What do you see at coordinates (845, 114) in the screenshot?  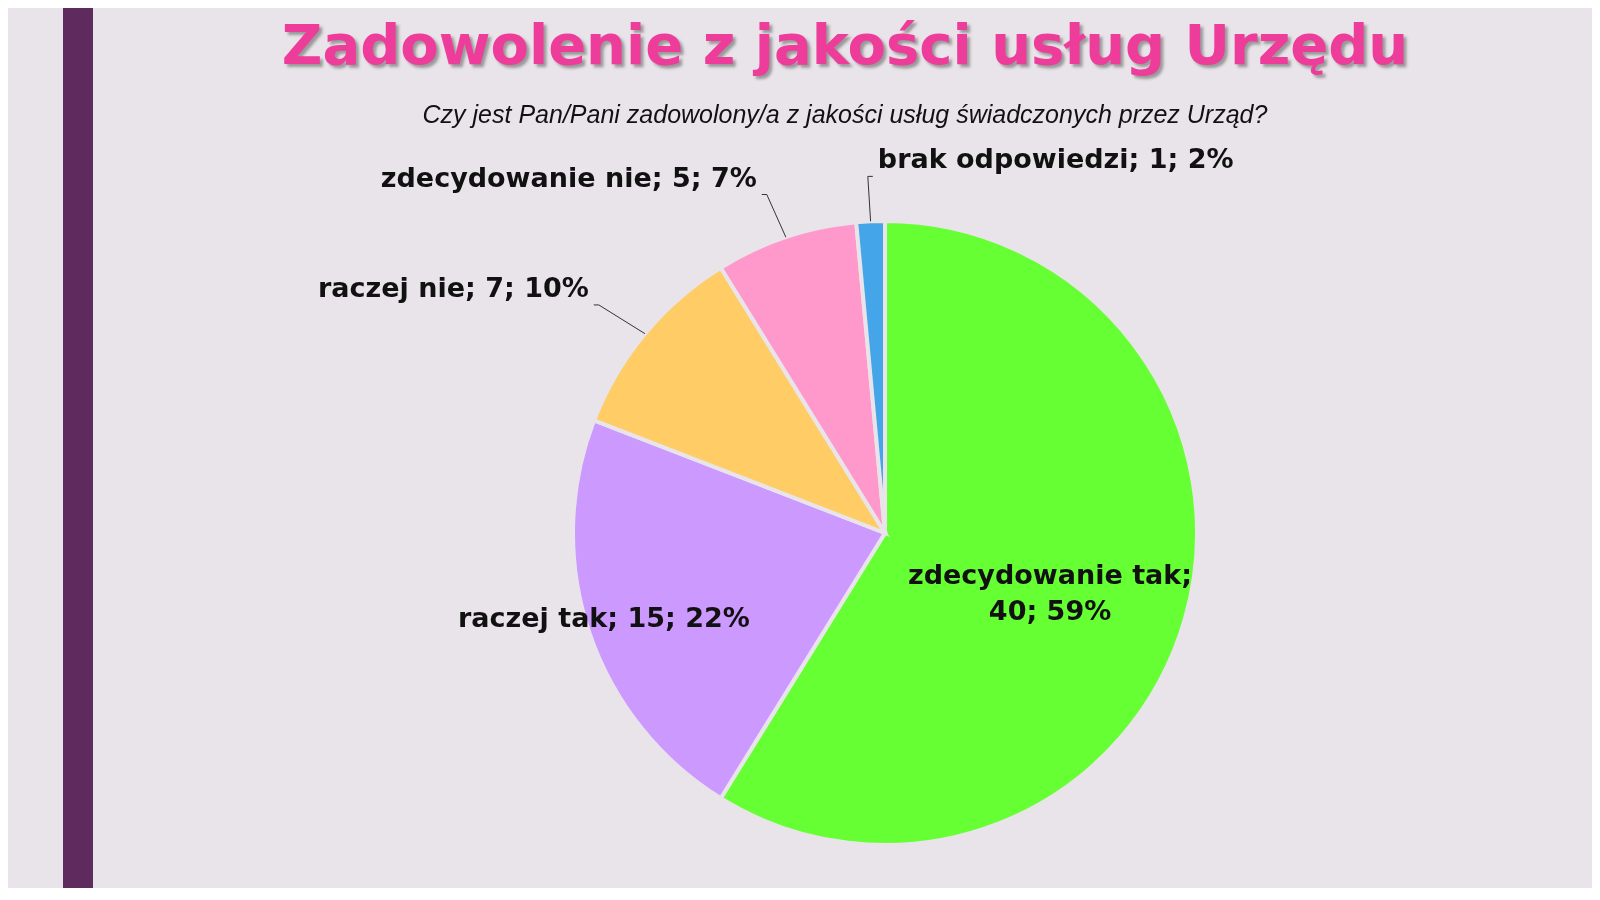 I see `chart-subtitle: Czy jest Pan/Pani zadowolony/a z jakości usług świadczonych przez Urząd?` at bounding box center [845, 114].